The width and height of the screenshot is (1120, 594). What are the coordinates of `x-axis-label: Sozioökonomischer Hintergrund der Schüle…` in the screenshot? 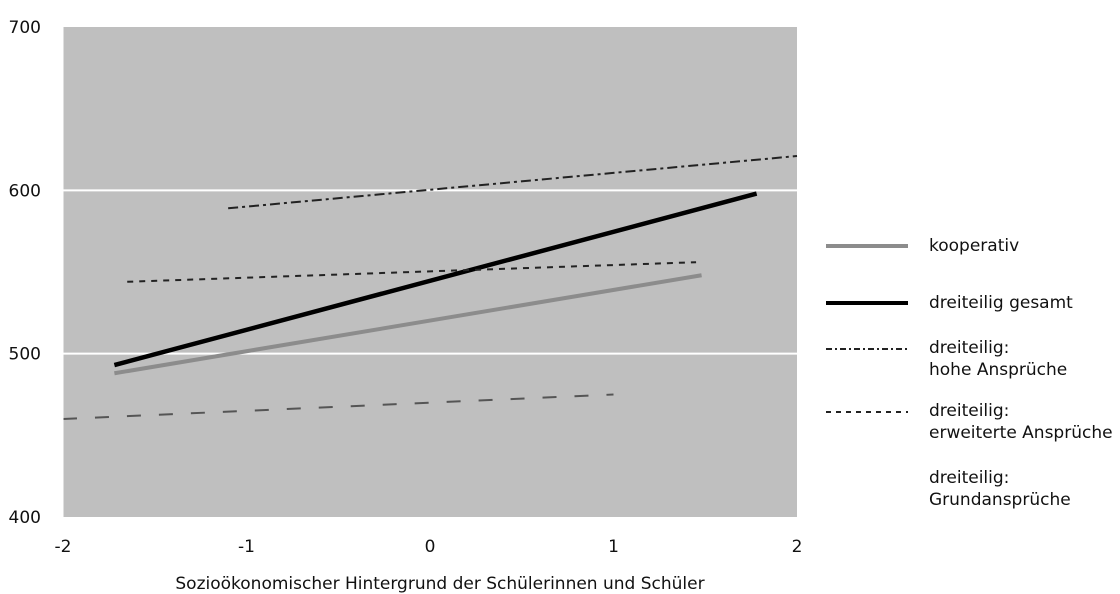 It's located at (439, 584).